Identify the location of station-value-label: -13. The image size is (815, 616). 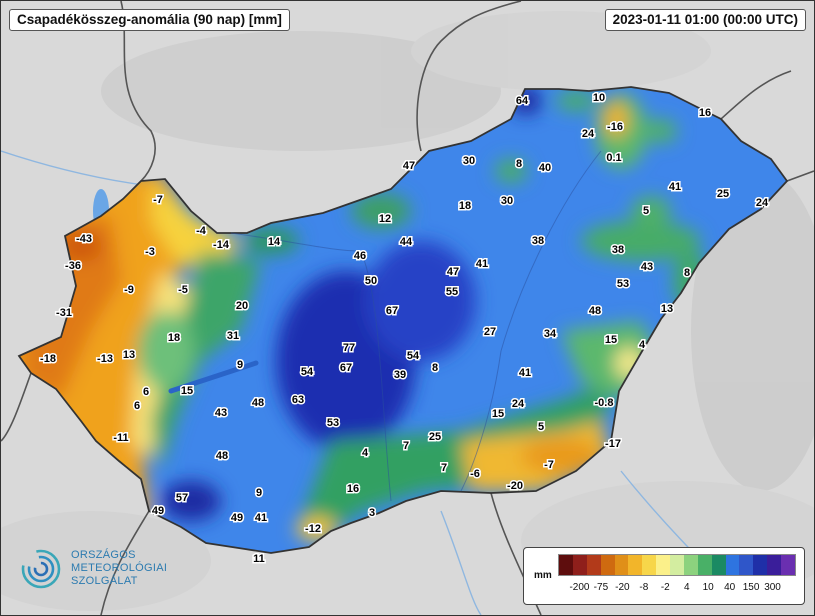
(105, 359).